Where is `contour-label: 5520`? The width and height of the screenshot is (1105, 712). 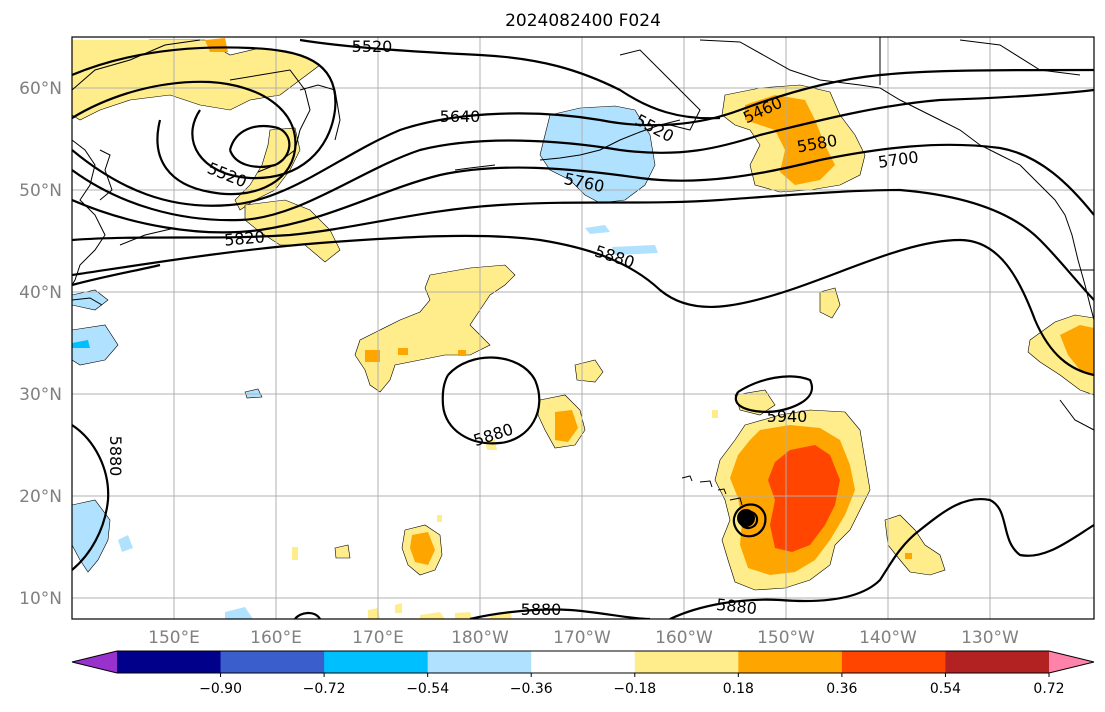
contour-label: 5520 is located at coordinates (372, 46).